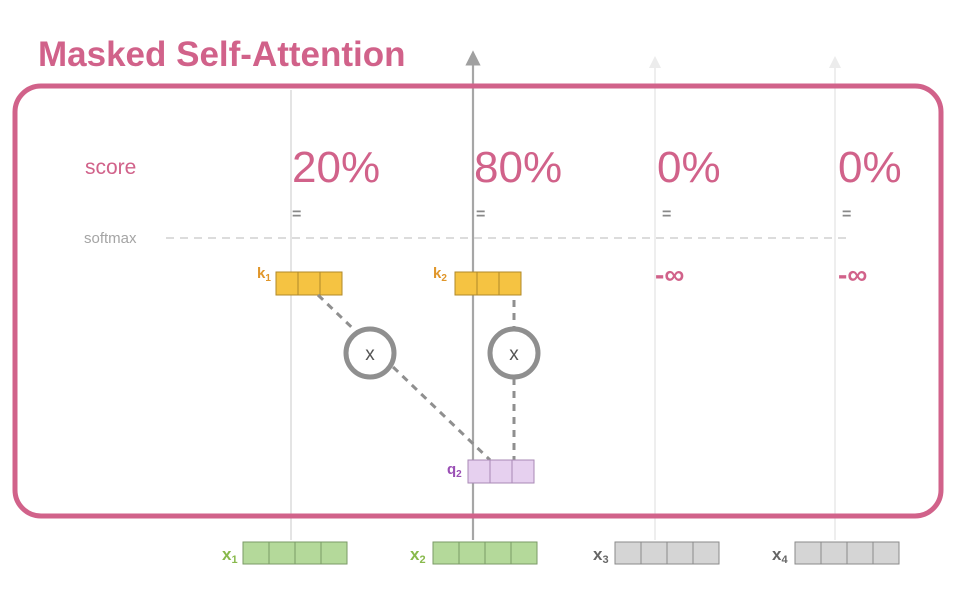  Describe the element at coordinates (518, 167) in the screenshot. I see `score-value-2: 80%` at that location.